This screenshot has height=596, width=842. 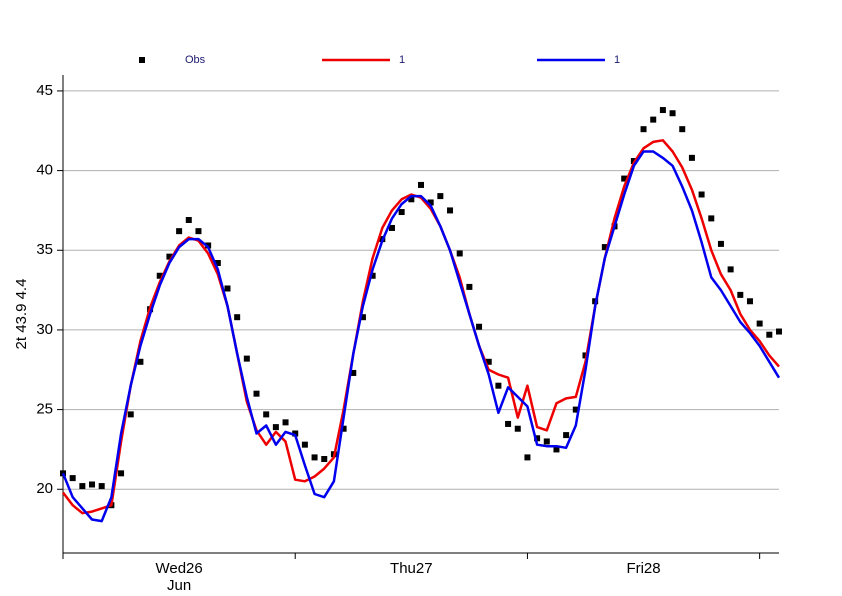 I want to click on y-tick-label: 30, so click(x=44, y=329).